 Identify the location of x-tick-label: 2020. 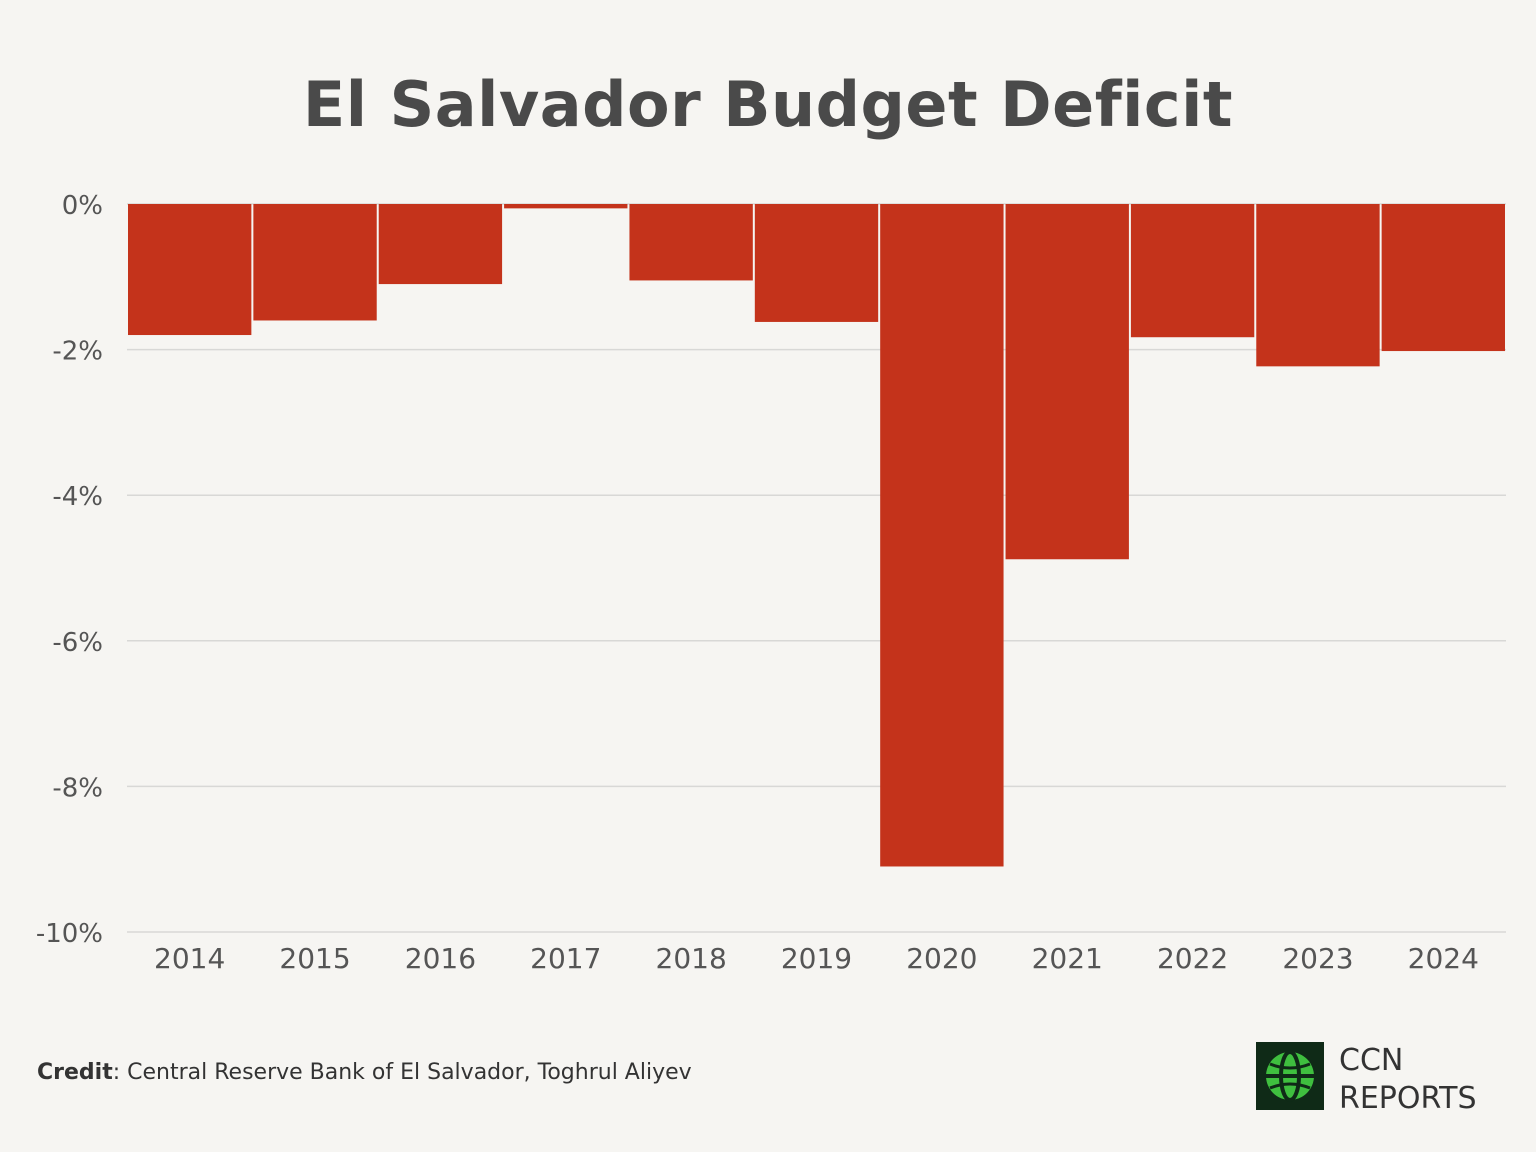
(941, 958).